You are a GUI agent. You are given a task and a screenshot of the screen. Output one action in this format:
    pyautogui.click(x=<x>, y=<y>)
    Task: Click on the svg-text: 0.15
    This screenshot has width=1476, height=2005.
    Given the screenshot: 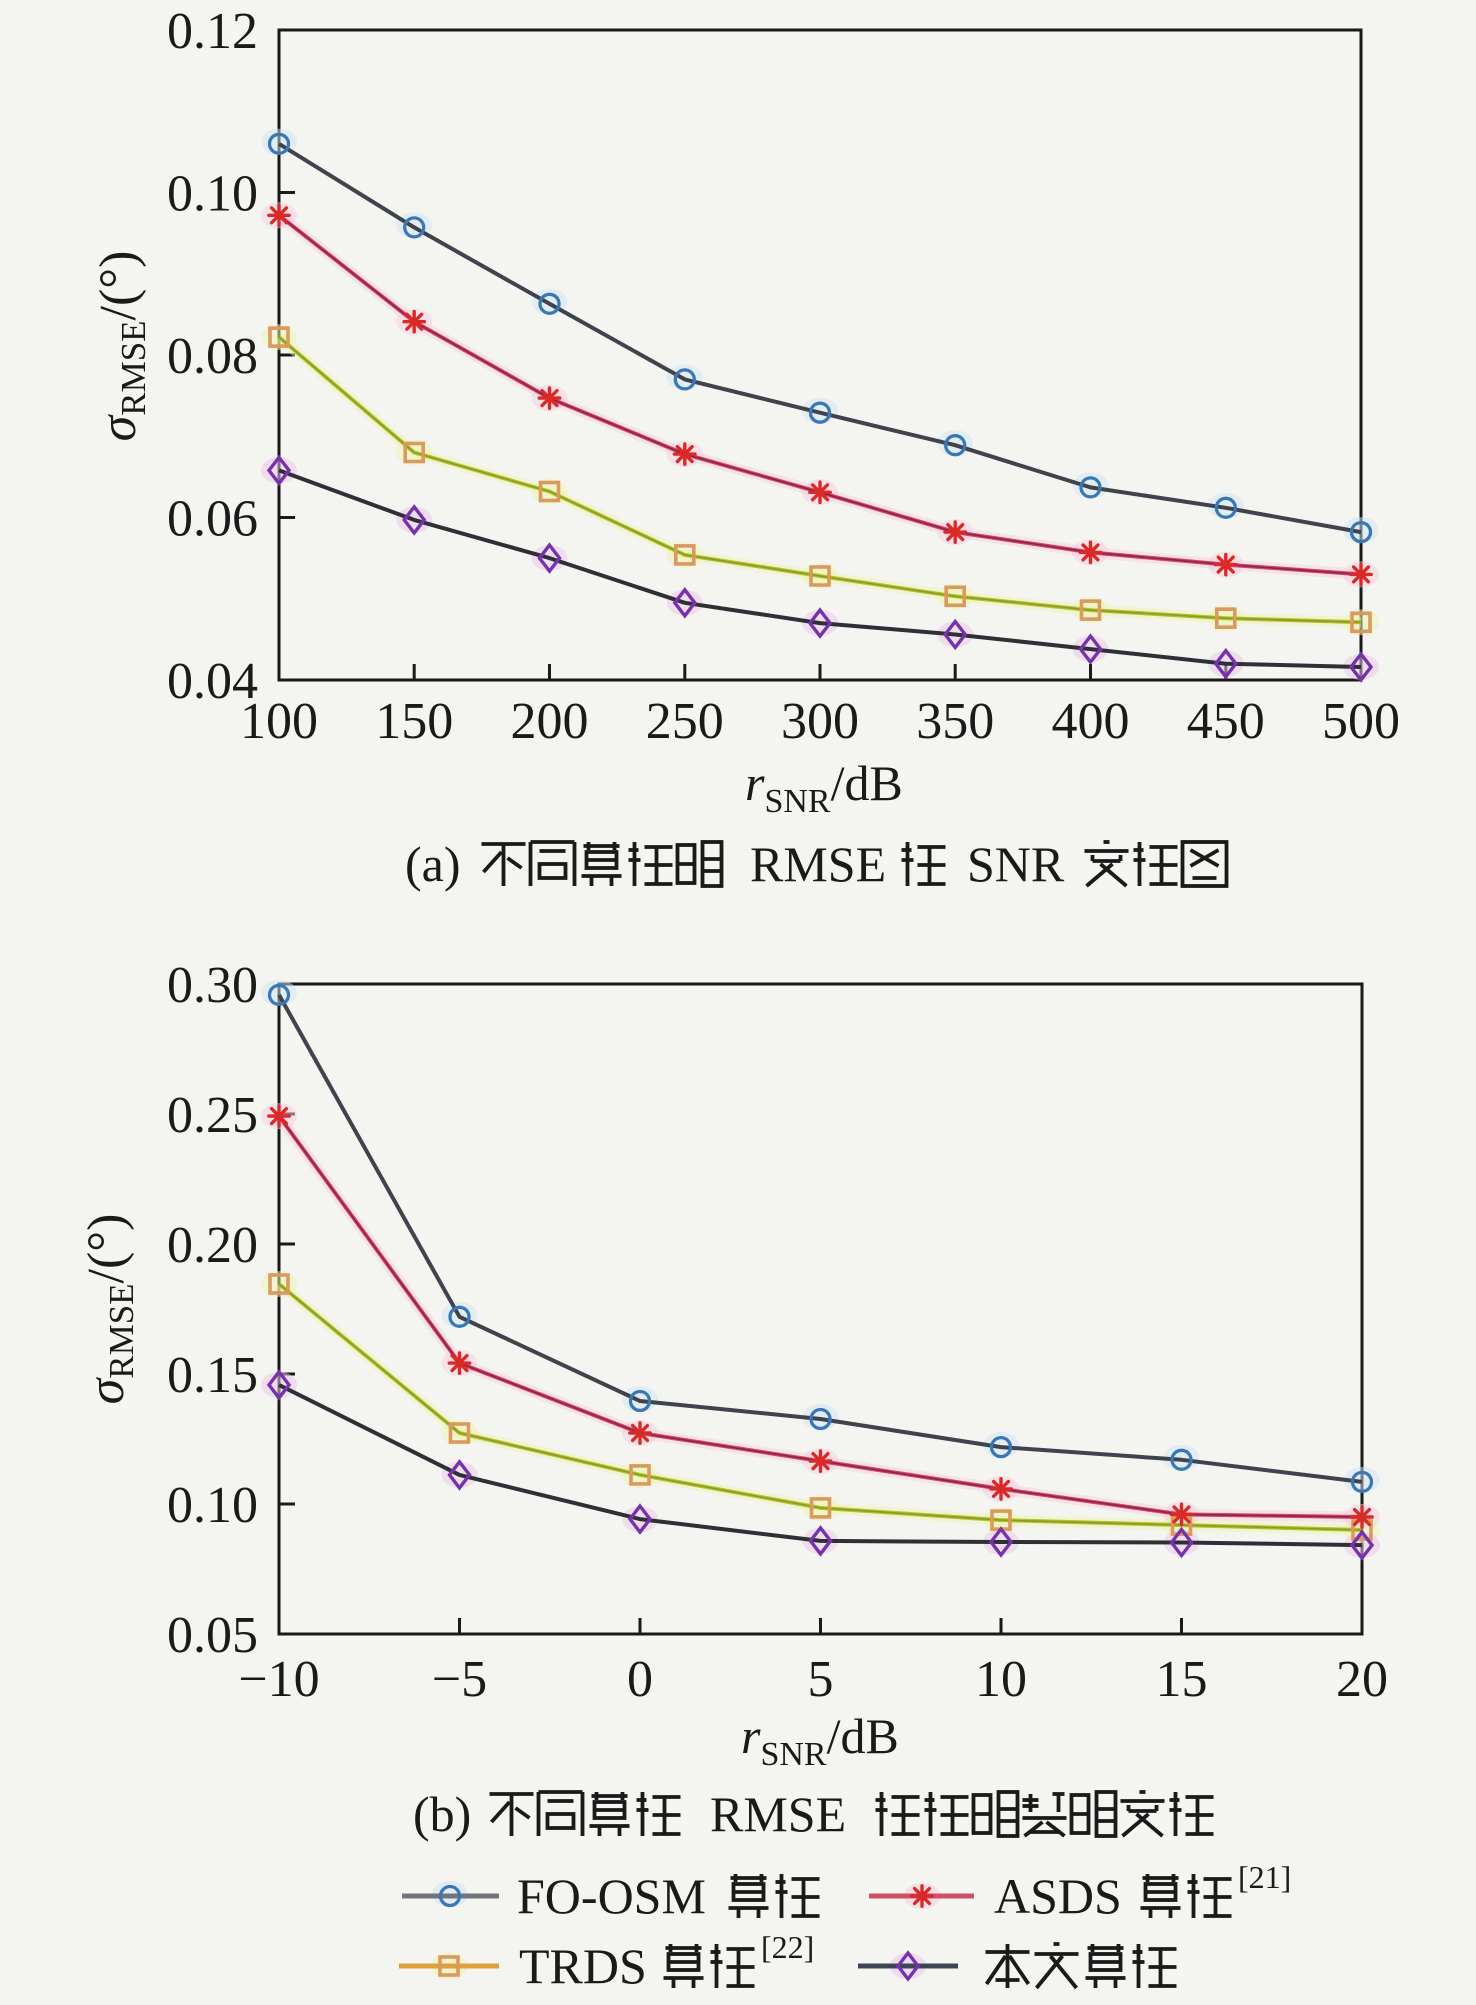 What is the action you would take?
    pyautogui.click(x=212, y=1375)
    